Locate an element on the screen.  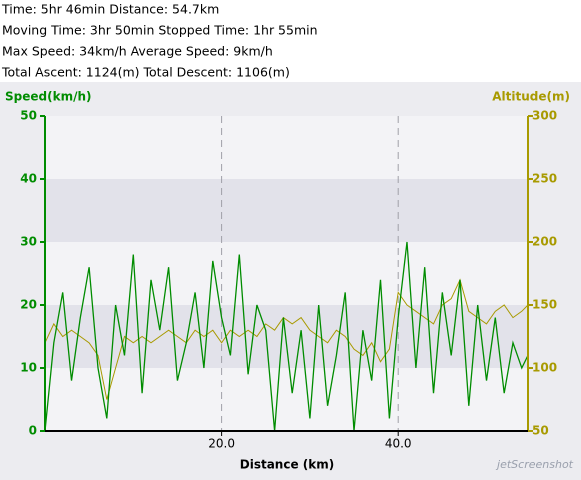
x-tick-label: 40.0 is located at coordinates (398, 444).